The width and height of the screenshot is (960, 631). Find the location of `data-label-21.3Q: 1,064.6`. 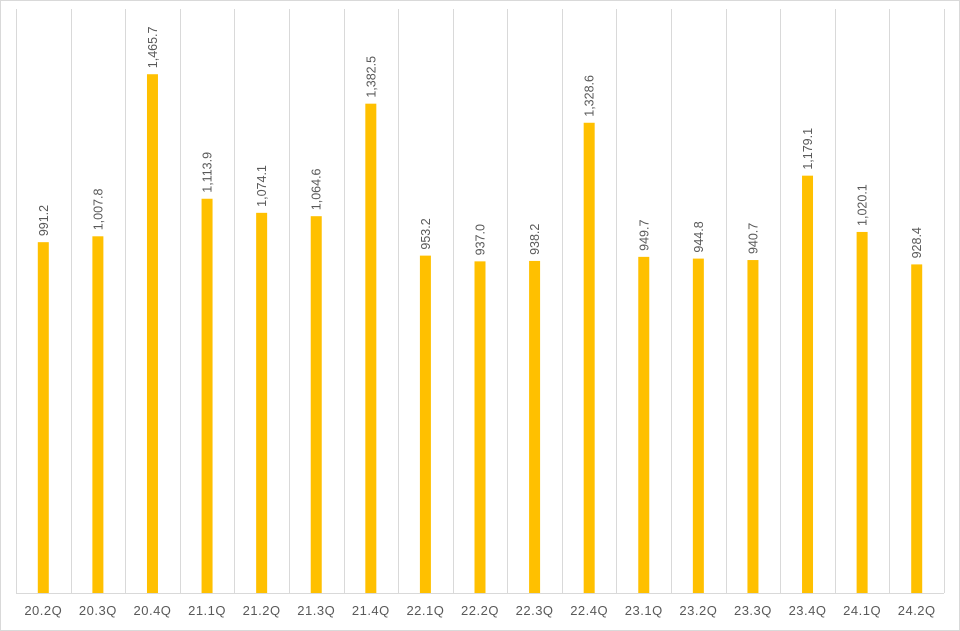

data-label-21.3Q: 1,064.6 is located at coordinates (317, 189).